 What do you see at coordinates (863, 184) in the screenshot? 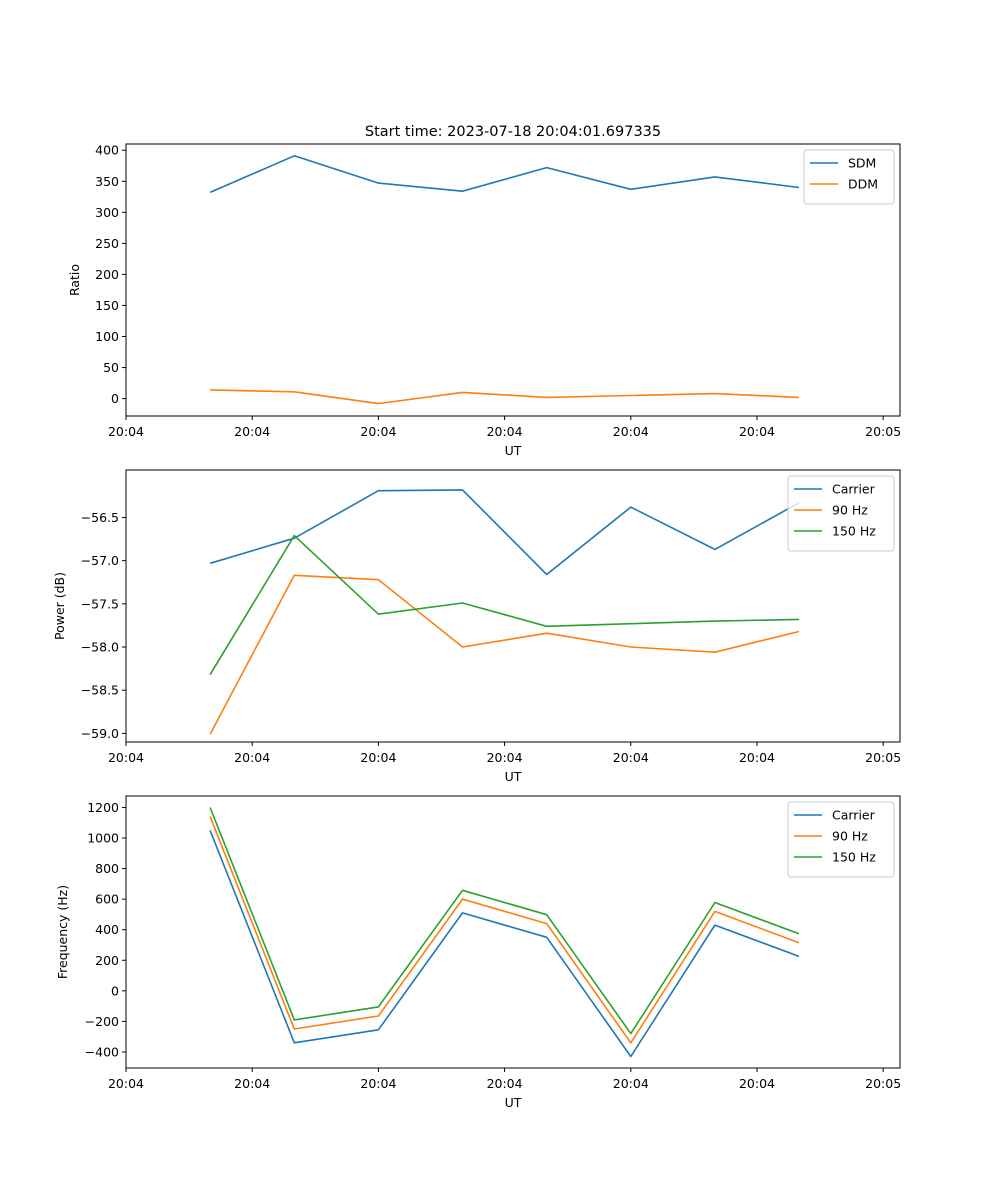
I see `legend-label: DDM` at bounding box center [863, 184].